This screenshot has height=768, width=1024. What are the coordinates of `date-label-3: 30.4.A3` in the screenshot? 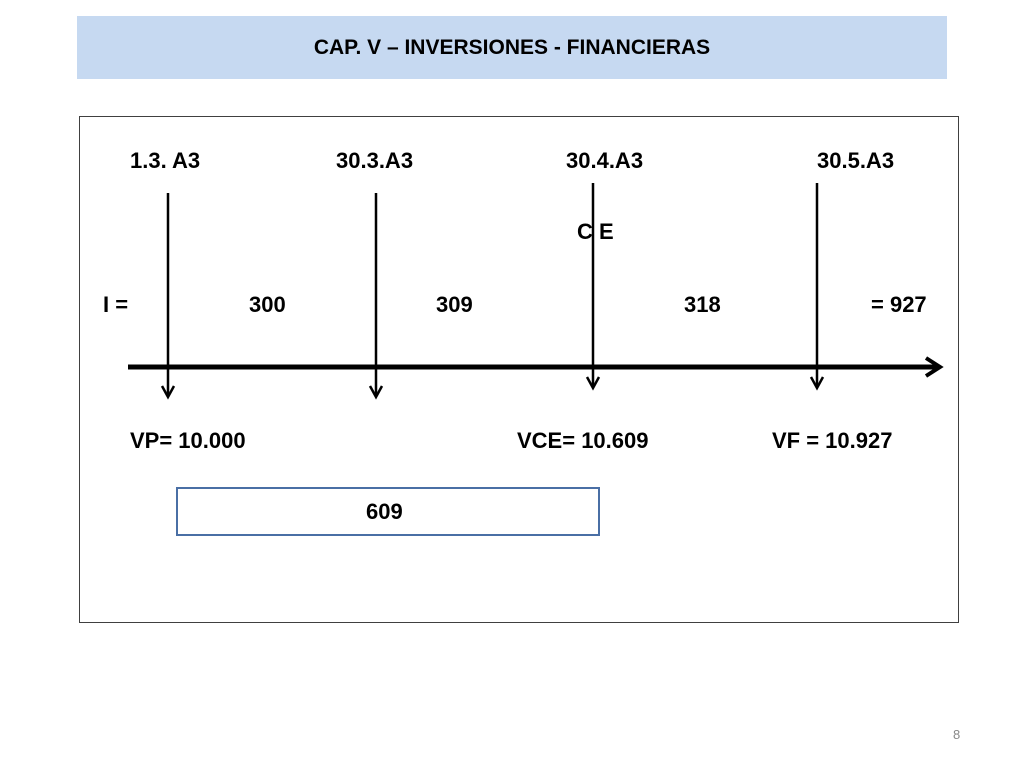 It's located at (605, 160).